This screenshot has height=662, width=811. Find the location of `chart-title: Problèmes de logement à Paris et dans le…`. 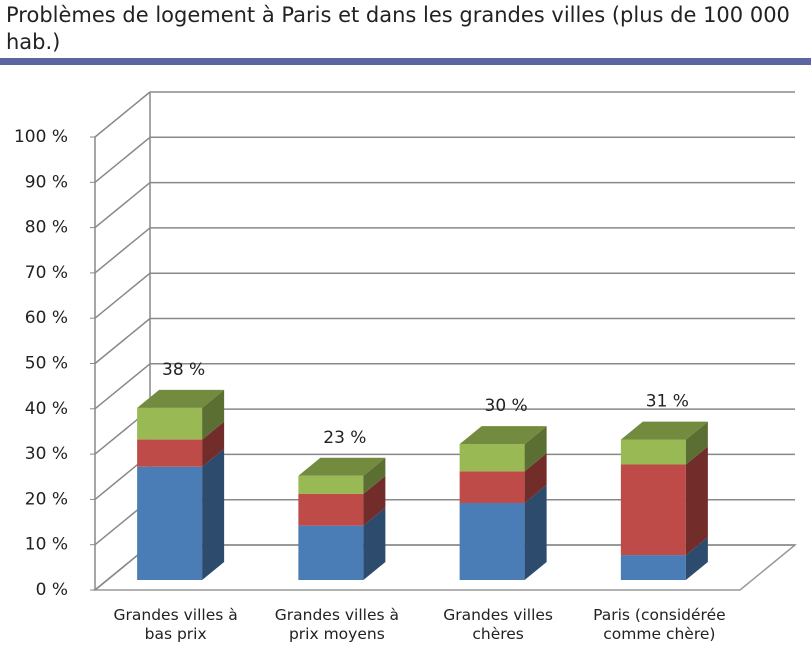

chart-title: Problèmes de logement à Paris et dans le… is located at coordinates (398, 28).